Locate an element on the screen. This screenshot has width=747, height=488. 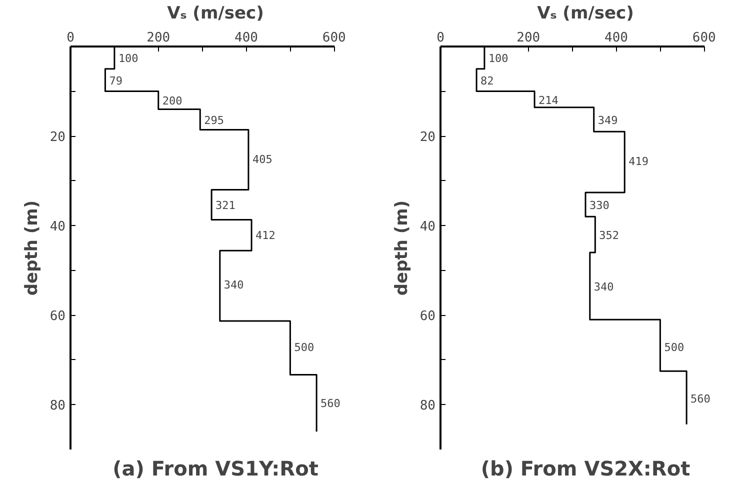
annotation: 330 is located at coordinates (600, 205).